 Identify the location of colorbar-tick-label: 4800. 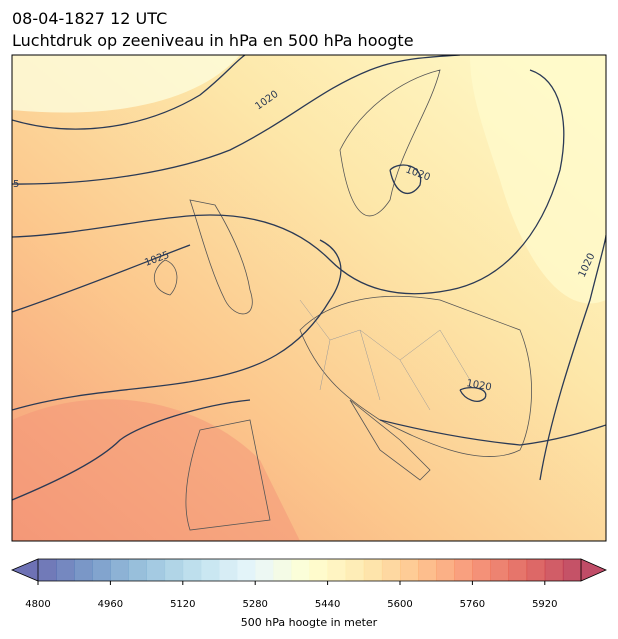
(37, 604).